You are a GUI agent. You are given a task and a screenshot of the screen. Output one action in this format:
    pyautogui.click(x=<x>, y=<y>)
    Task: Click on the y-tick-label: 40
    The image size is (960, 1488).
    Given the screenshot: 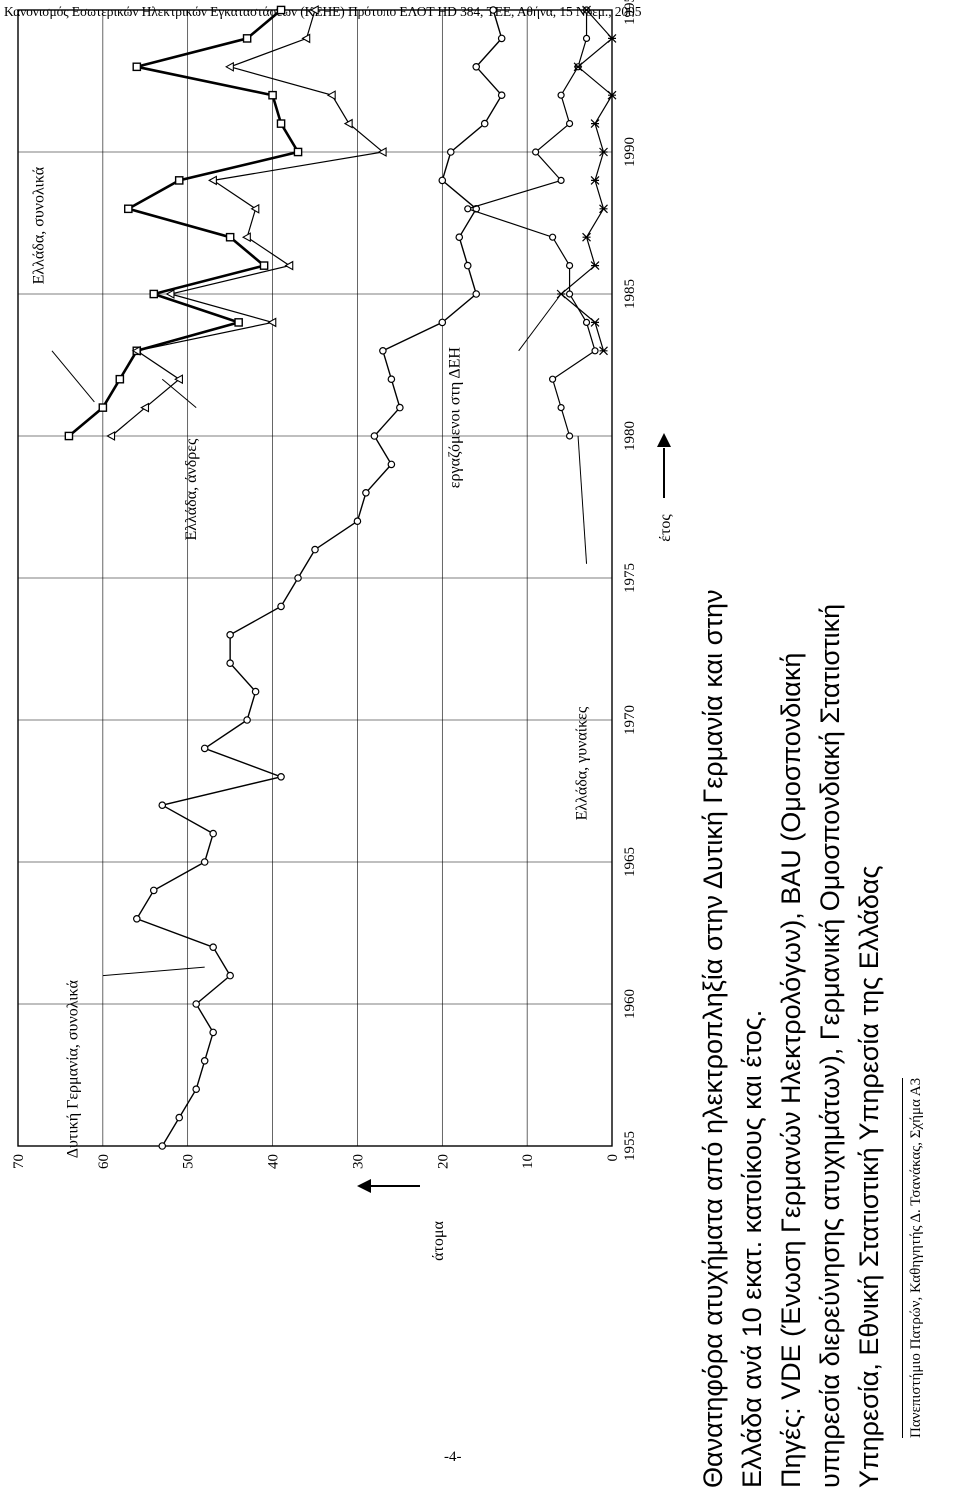 What is the action you would take?
    pyautogui.click(x=274, y=1161)
    